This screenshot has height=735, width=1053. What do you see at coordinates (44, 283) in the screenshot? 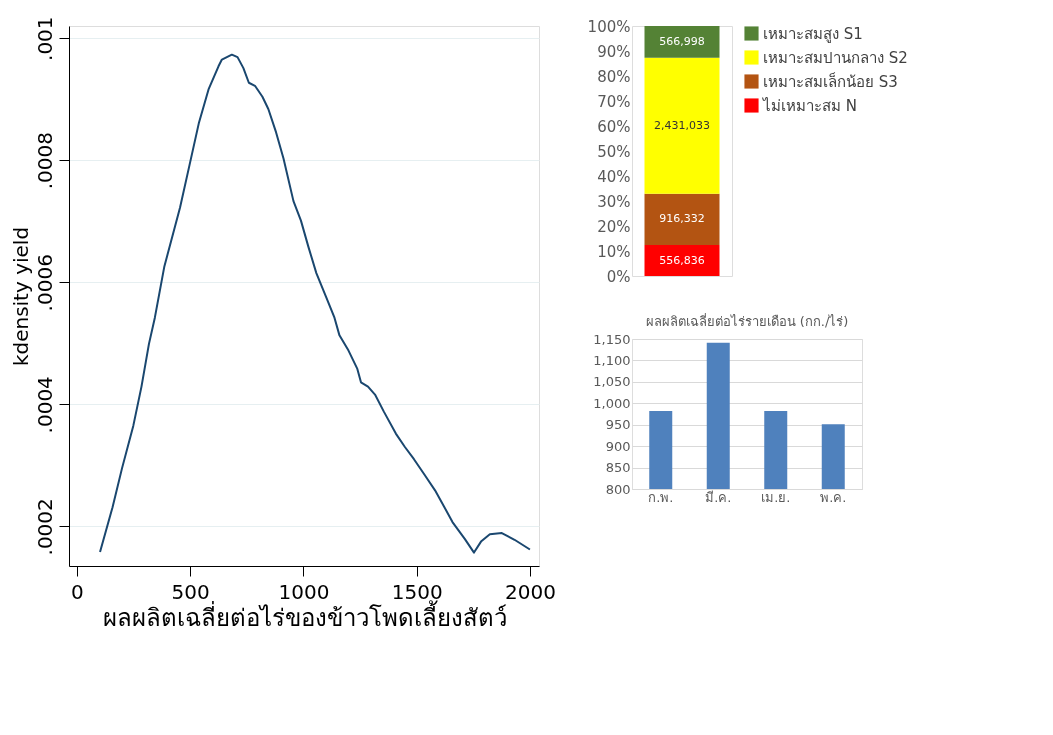
I see `y-tick-label: .0006` at bounding box center [44, 283].